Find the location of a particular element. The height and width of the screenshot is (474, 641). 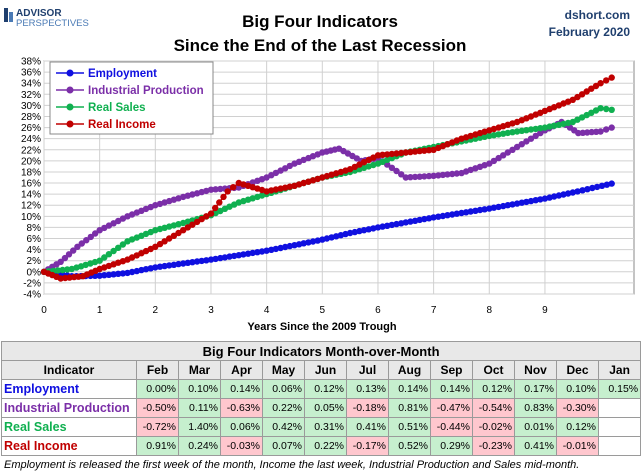

table-cell: -0.17% is located at coordinates (367, 446).